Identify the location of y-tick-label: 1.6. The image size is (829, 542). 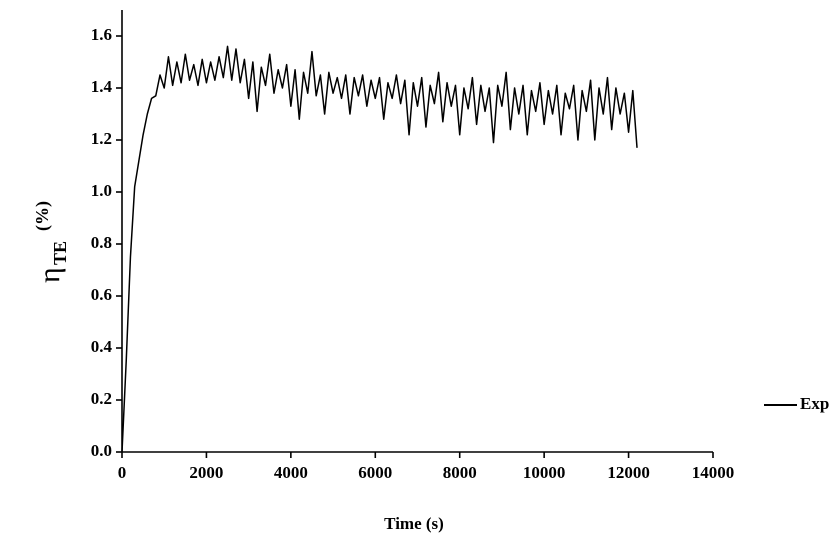
(101, 34).